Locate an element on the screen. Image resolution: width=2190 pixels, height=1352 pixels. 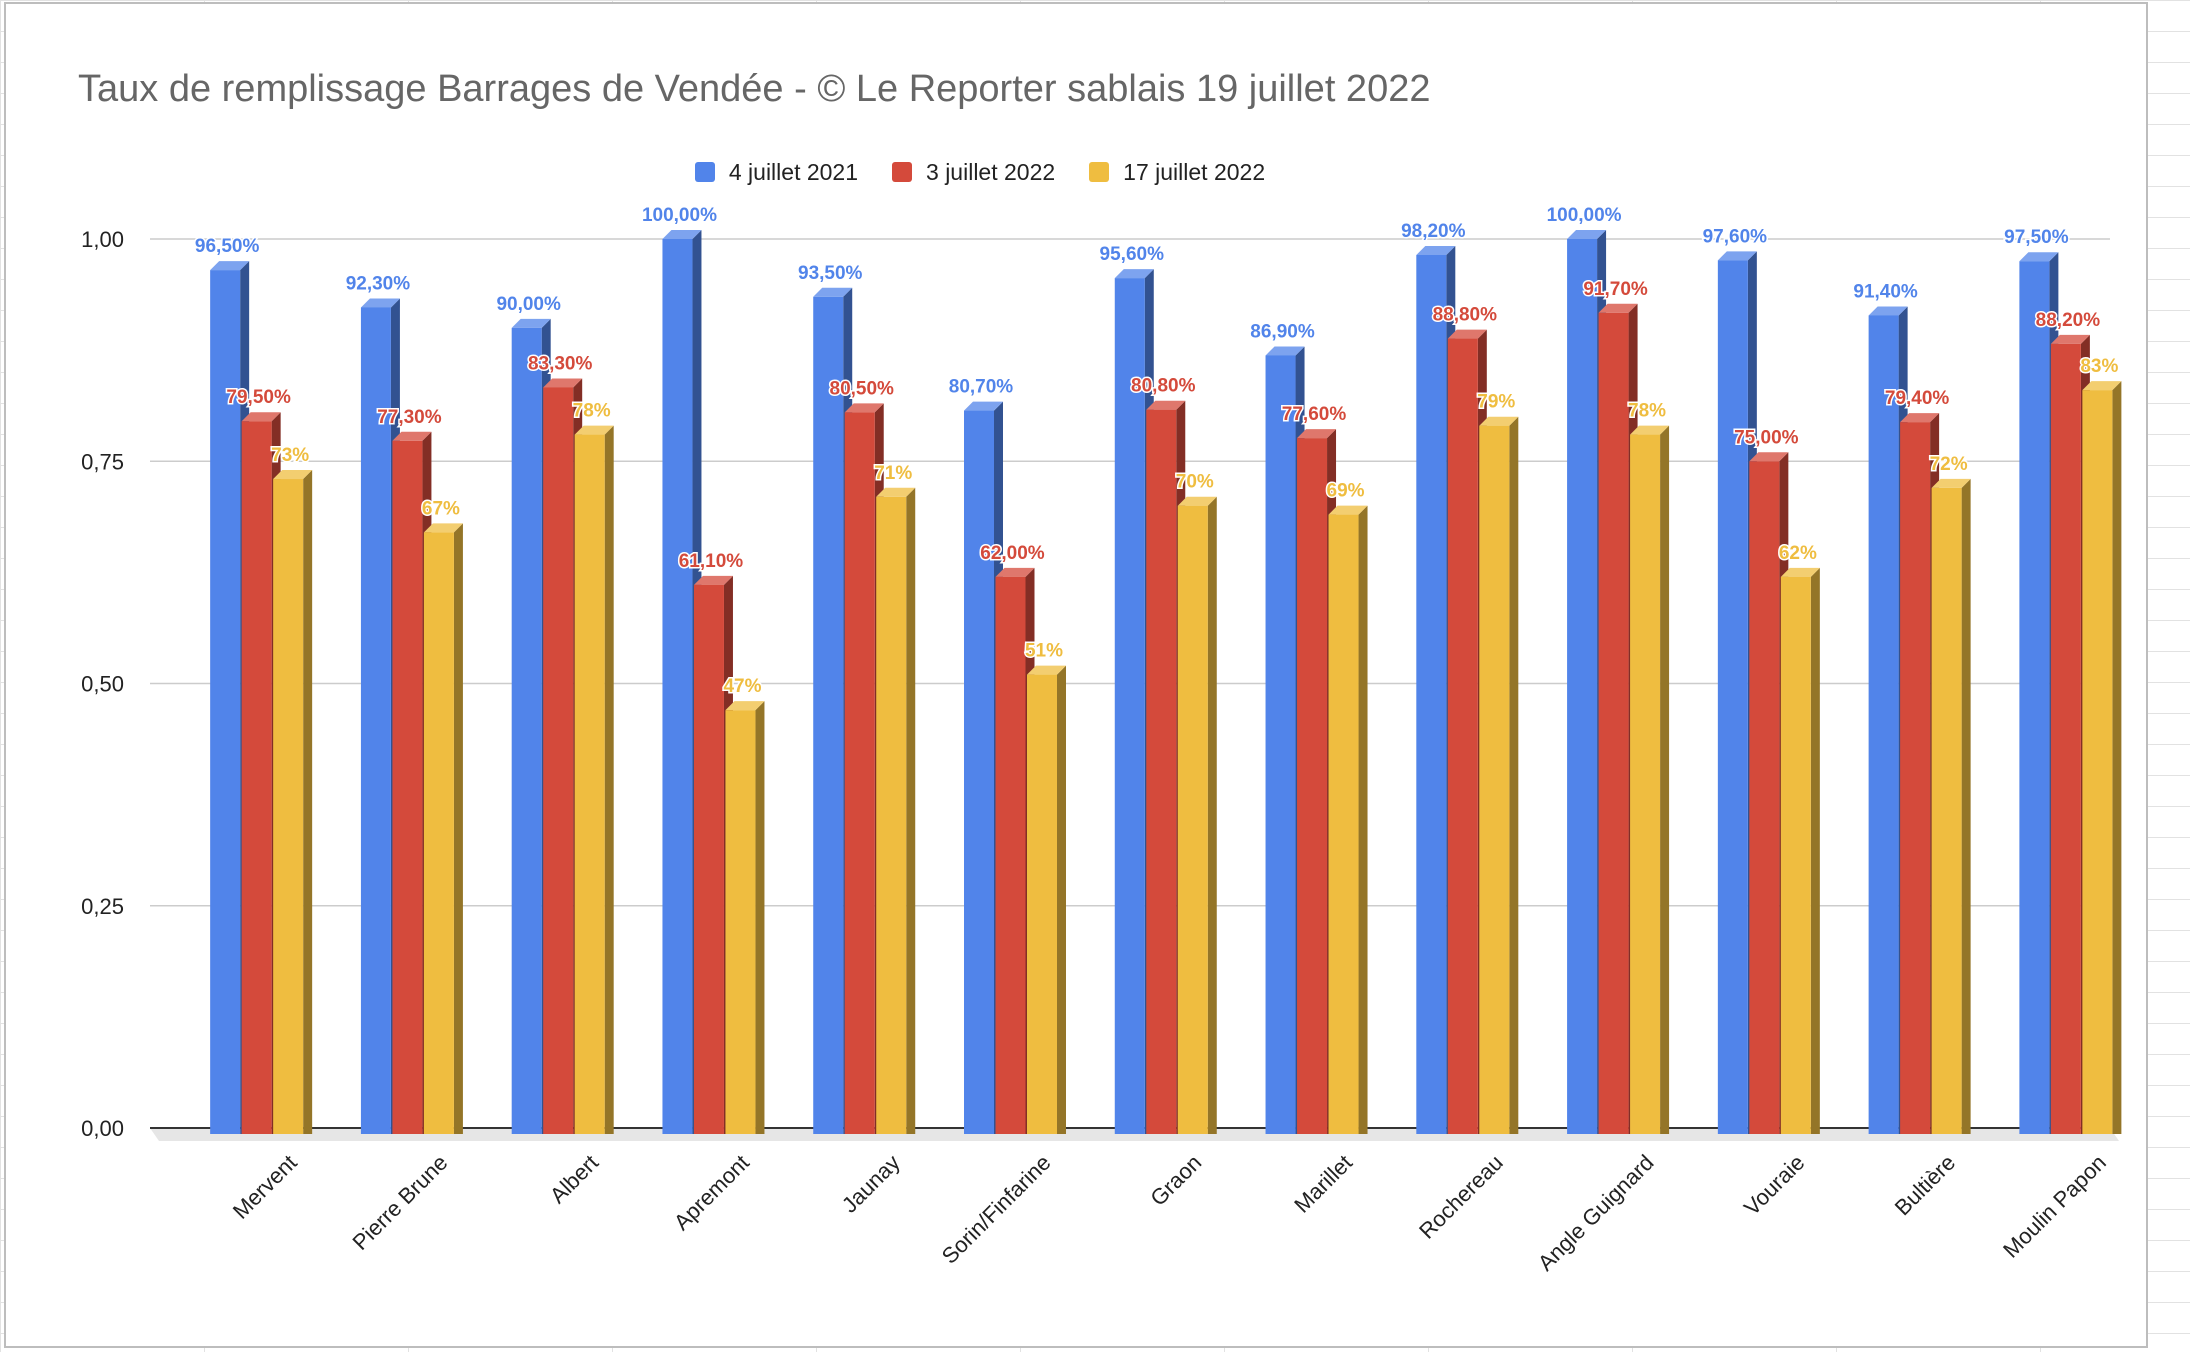
x-tick-label: Mervent is located at coordinates (265, 1187).